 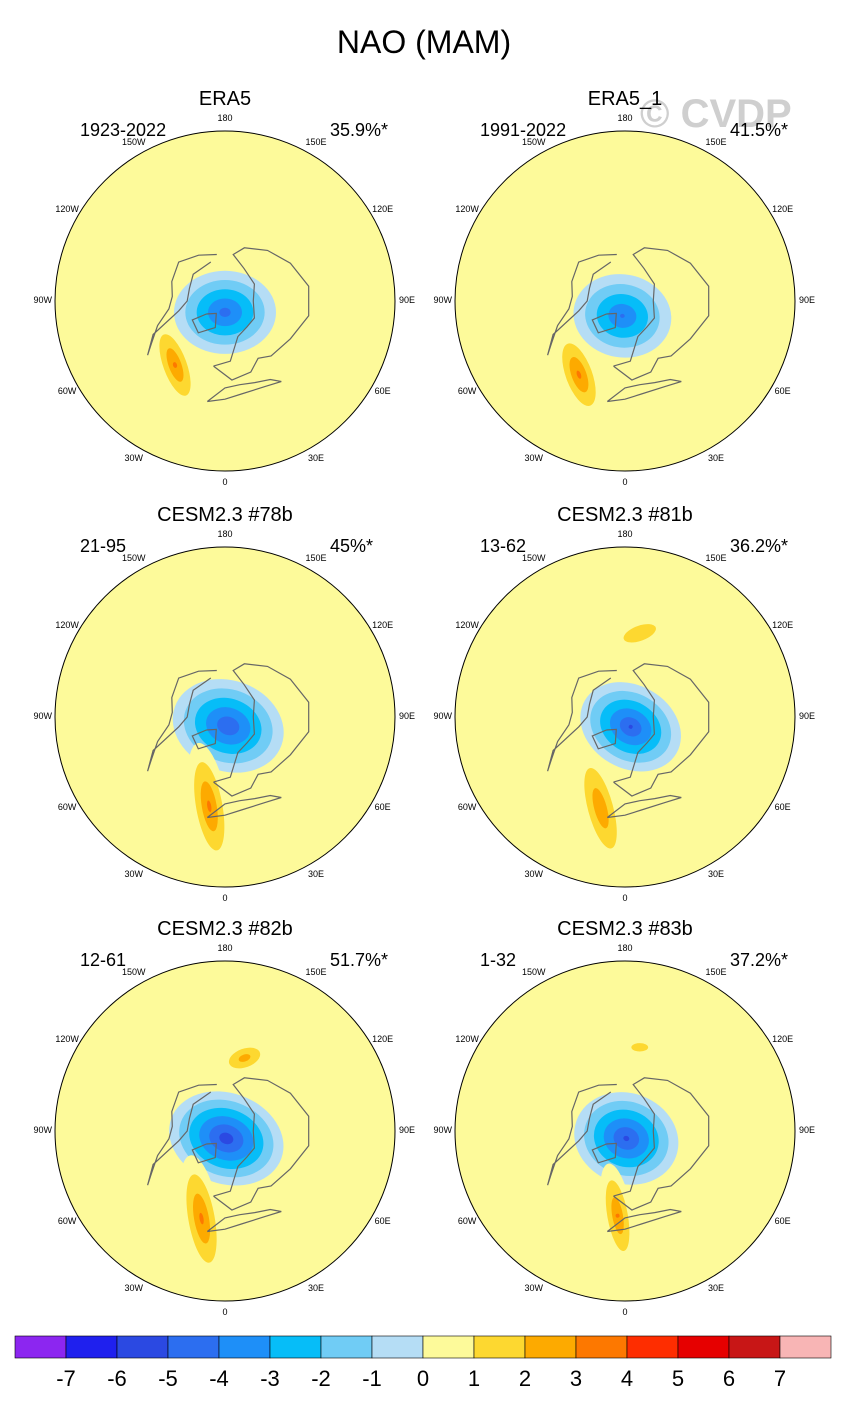 What do you see at coordinates (383, 209) in the screenshot?
I see `lon-label: 120E` at bounding box center [383, 209].